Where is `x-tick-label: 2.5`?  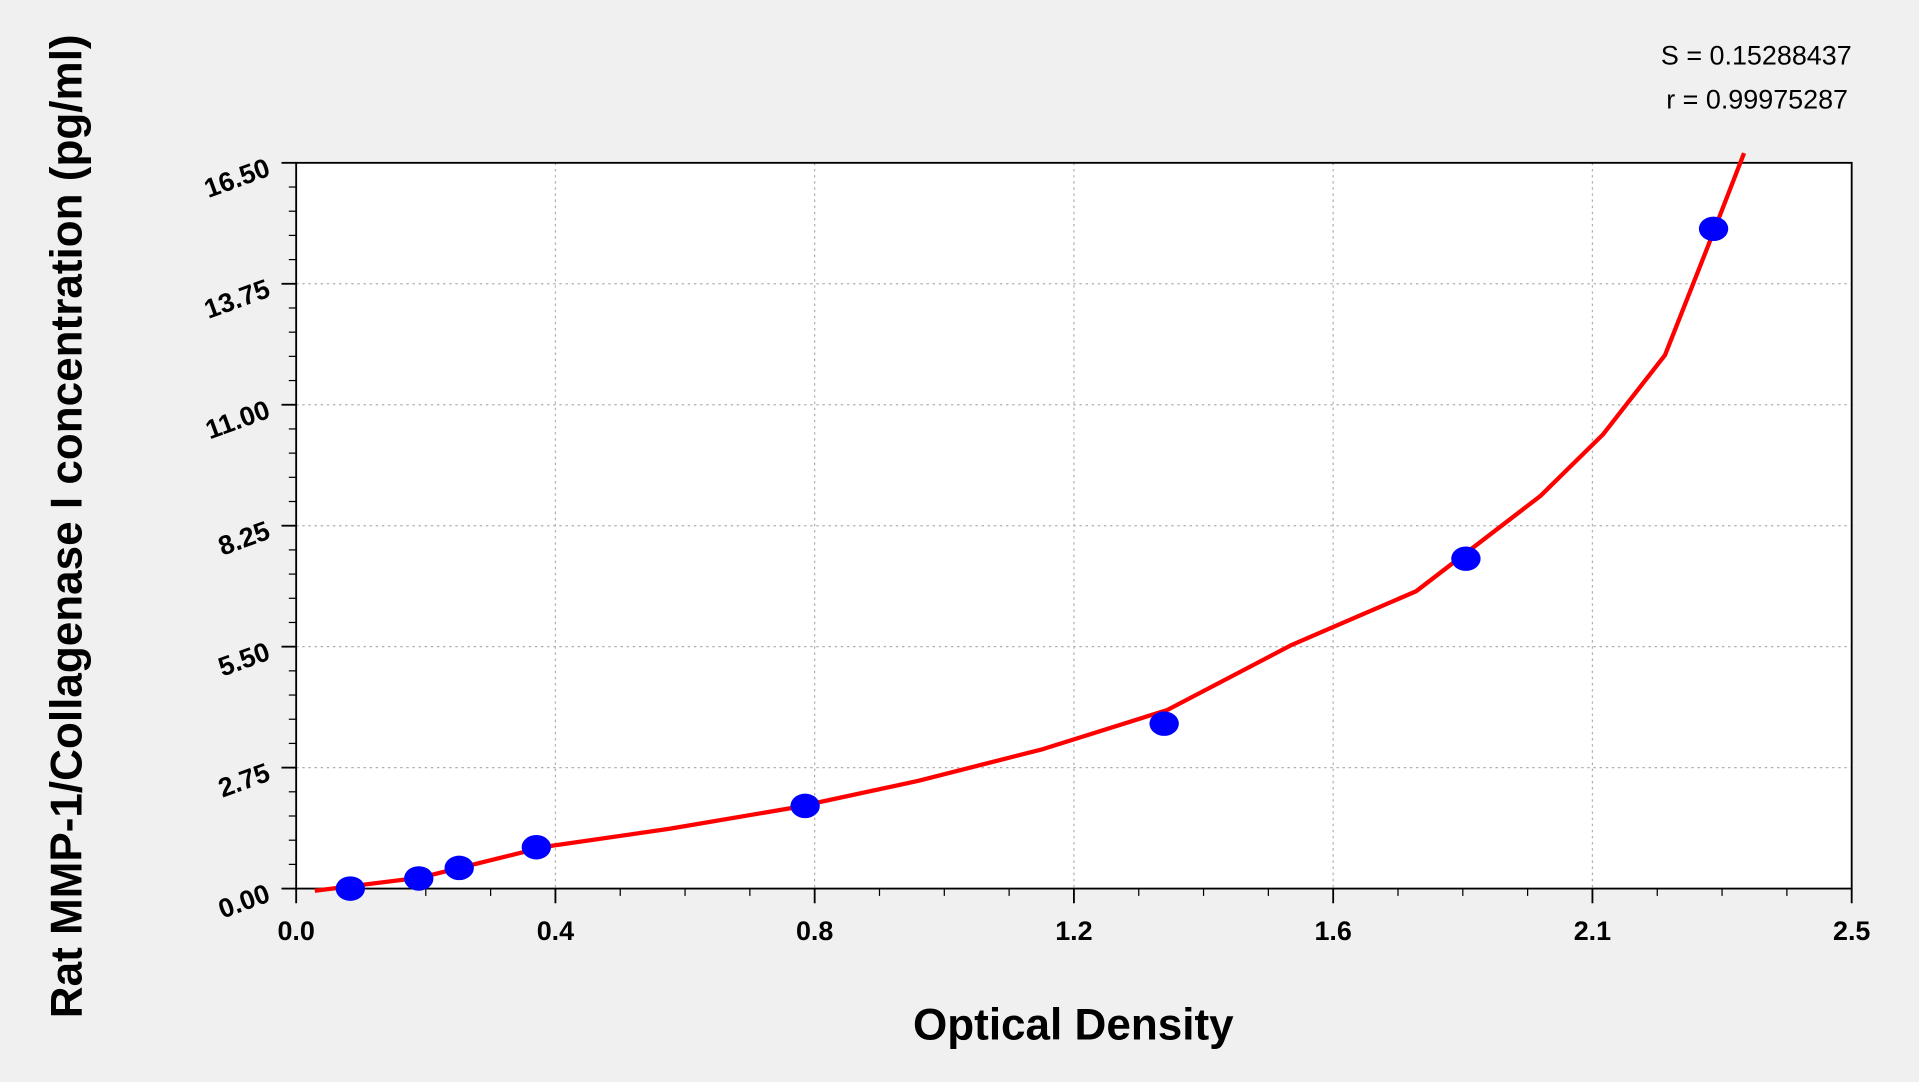
x-tick-label: 2.5 is located at coordinates (1851, 931).